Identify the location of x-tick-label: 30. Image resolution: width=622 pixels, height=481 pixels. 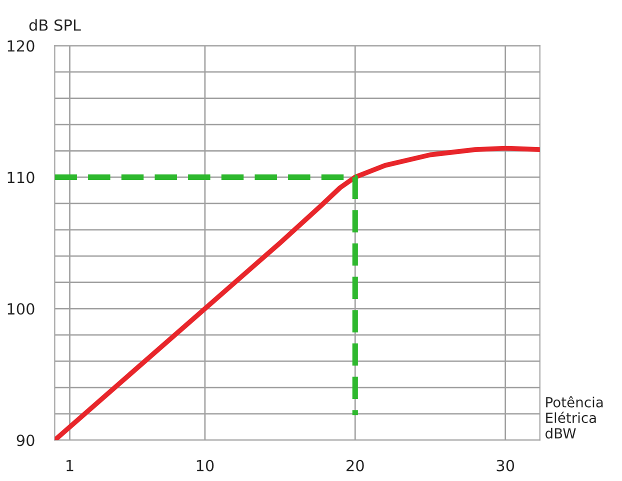
(505, 466).